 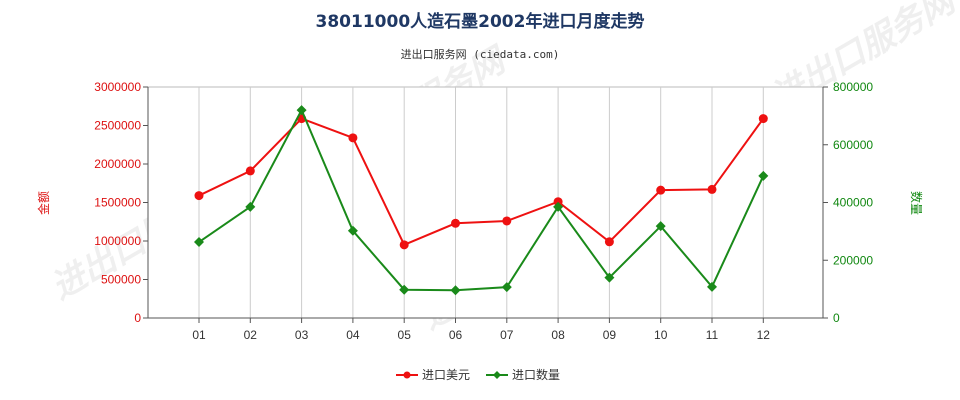 What do you see at coordinates (407, 375) in the screenshot?
I see `legend-marker-usd` at bounding box center [407, 375].